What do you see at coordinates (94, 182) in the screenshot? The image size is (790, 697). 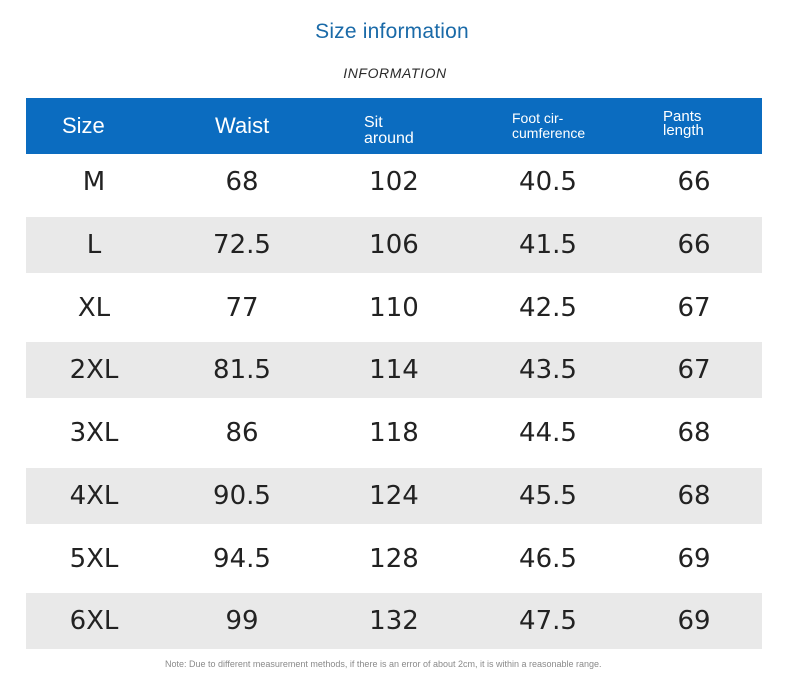 I see `cell-size: M` at bounding box center [94, 182].